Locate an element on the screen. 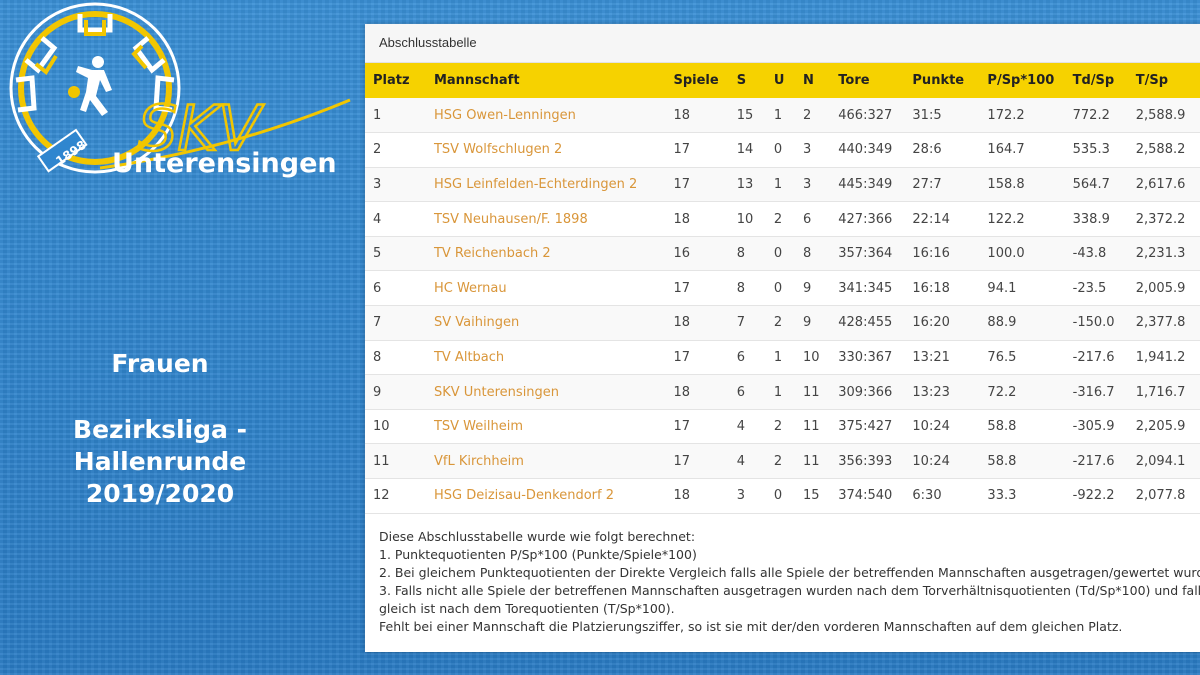 Image resolution: width=1200 pixels, height=675 pixels. cell-punkte: 6:30 is located at coordinates (927, 496).